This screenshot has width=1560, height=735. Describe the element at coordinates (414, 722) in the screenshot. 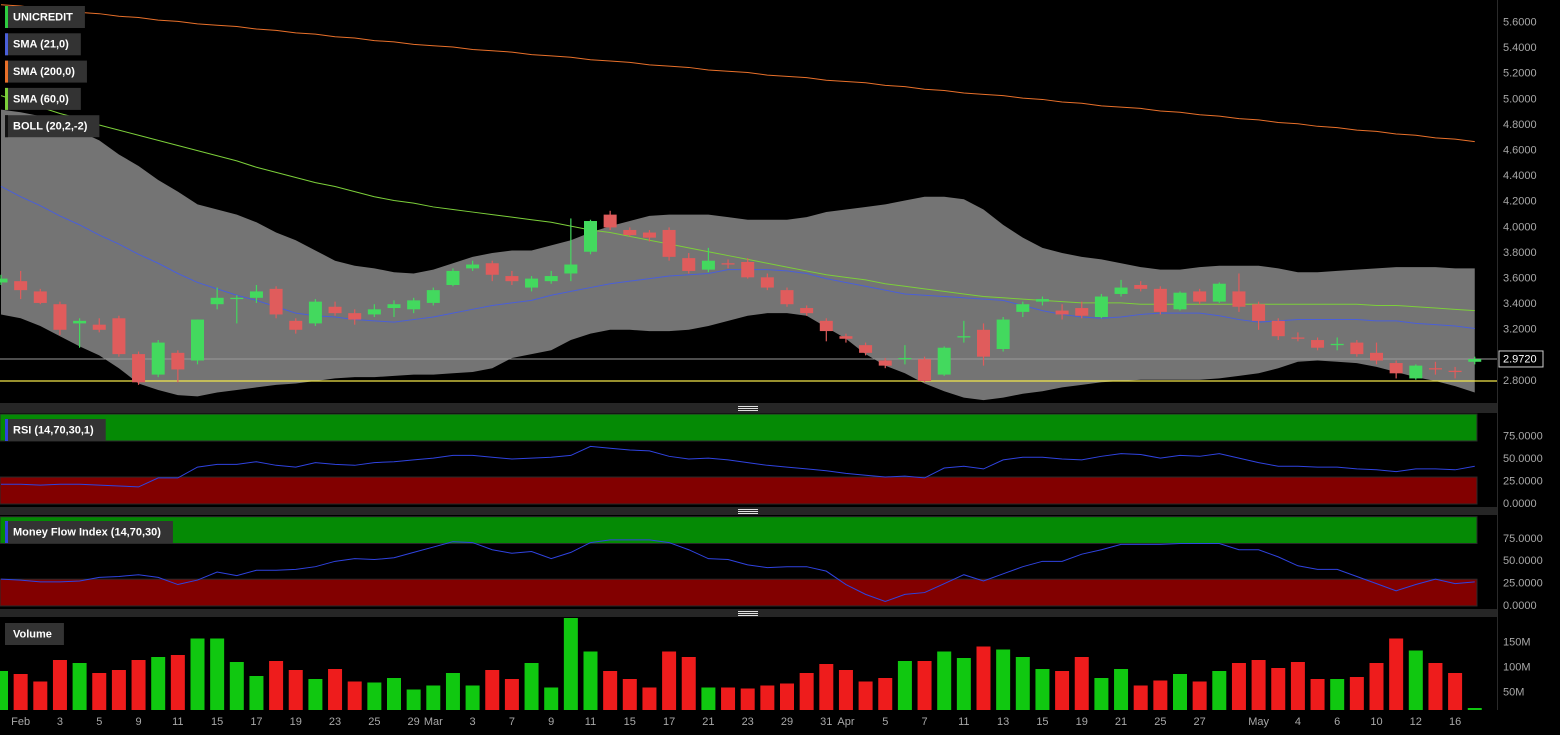

I see `x-tick-label: 29` at that location.